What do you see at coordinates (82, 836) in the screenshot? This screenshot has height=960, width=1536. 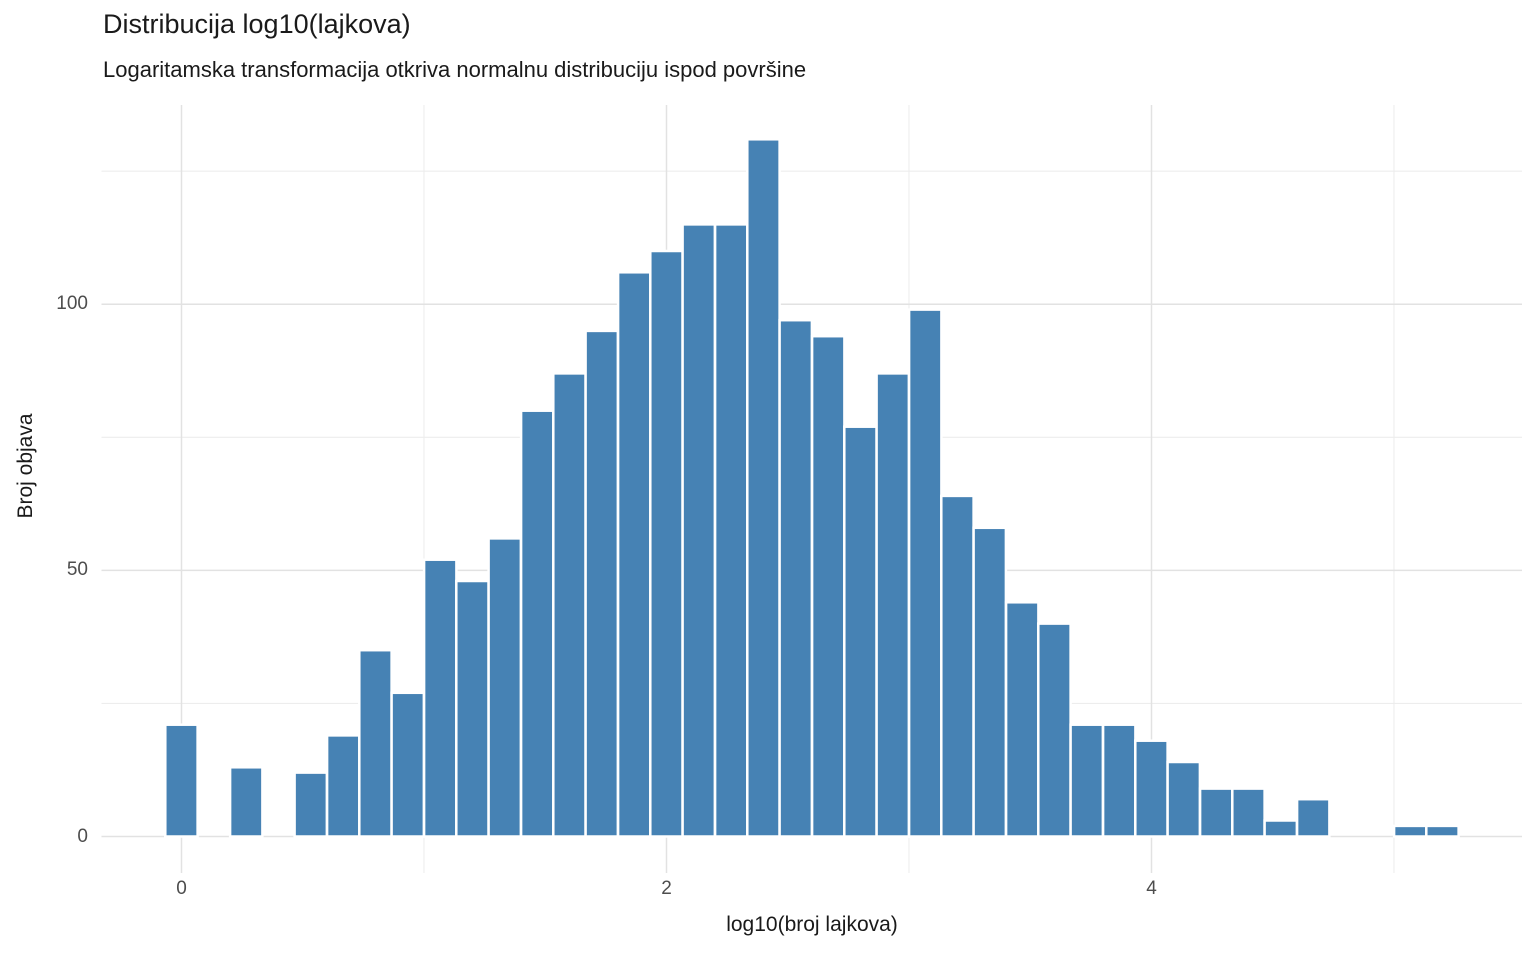 I see `y-tick-label: 0` at bounding box center [82, 836].